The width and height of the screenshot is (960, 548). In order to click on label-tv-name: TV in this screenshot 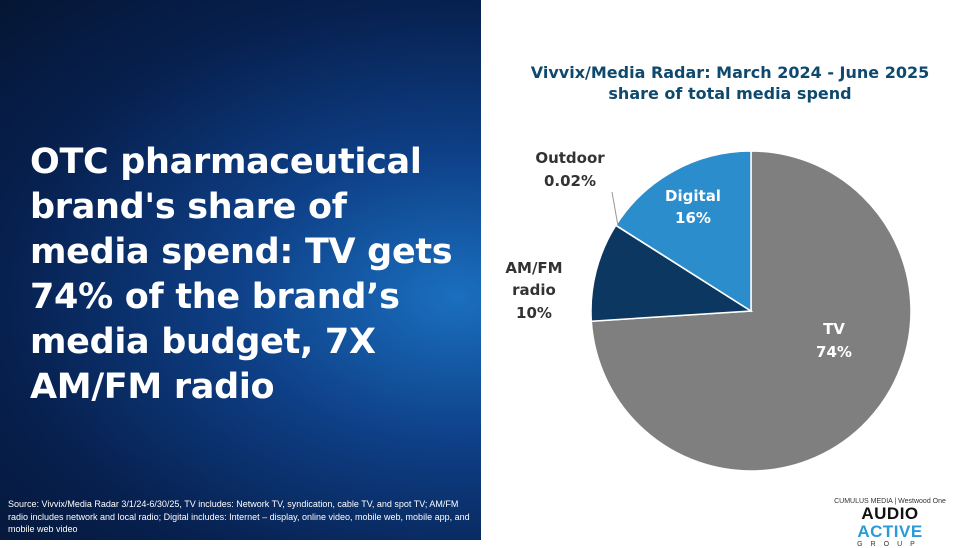, I will do `click(834, 329)`.